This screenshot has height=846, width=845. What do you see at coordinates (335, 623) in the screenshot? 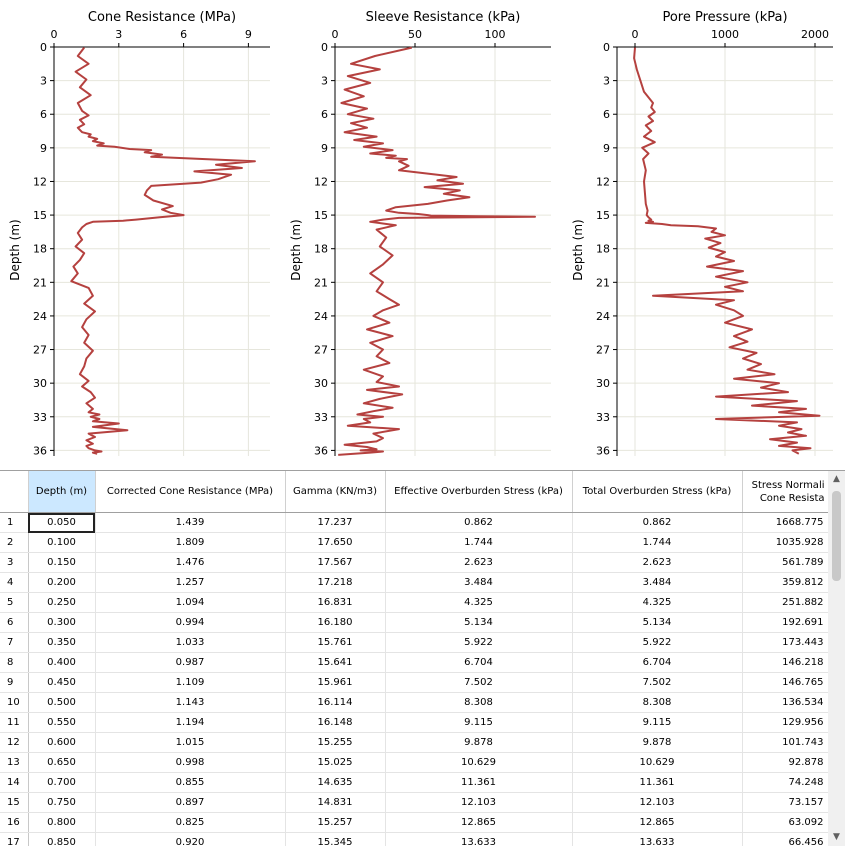
I see `table-cell: 16.180` at bounding box center [335, 623].